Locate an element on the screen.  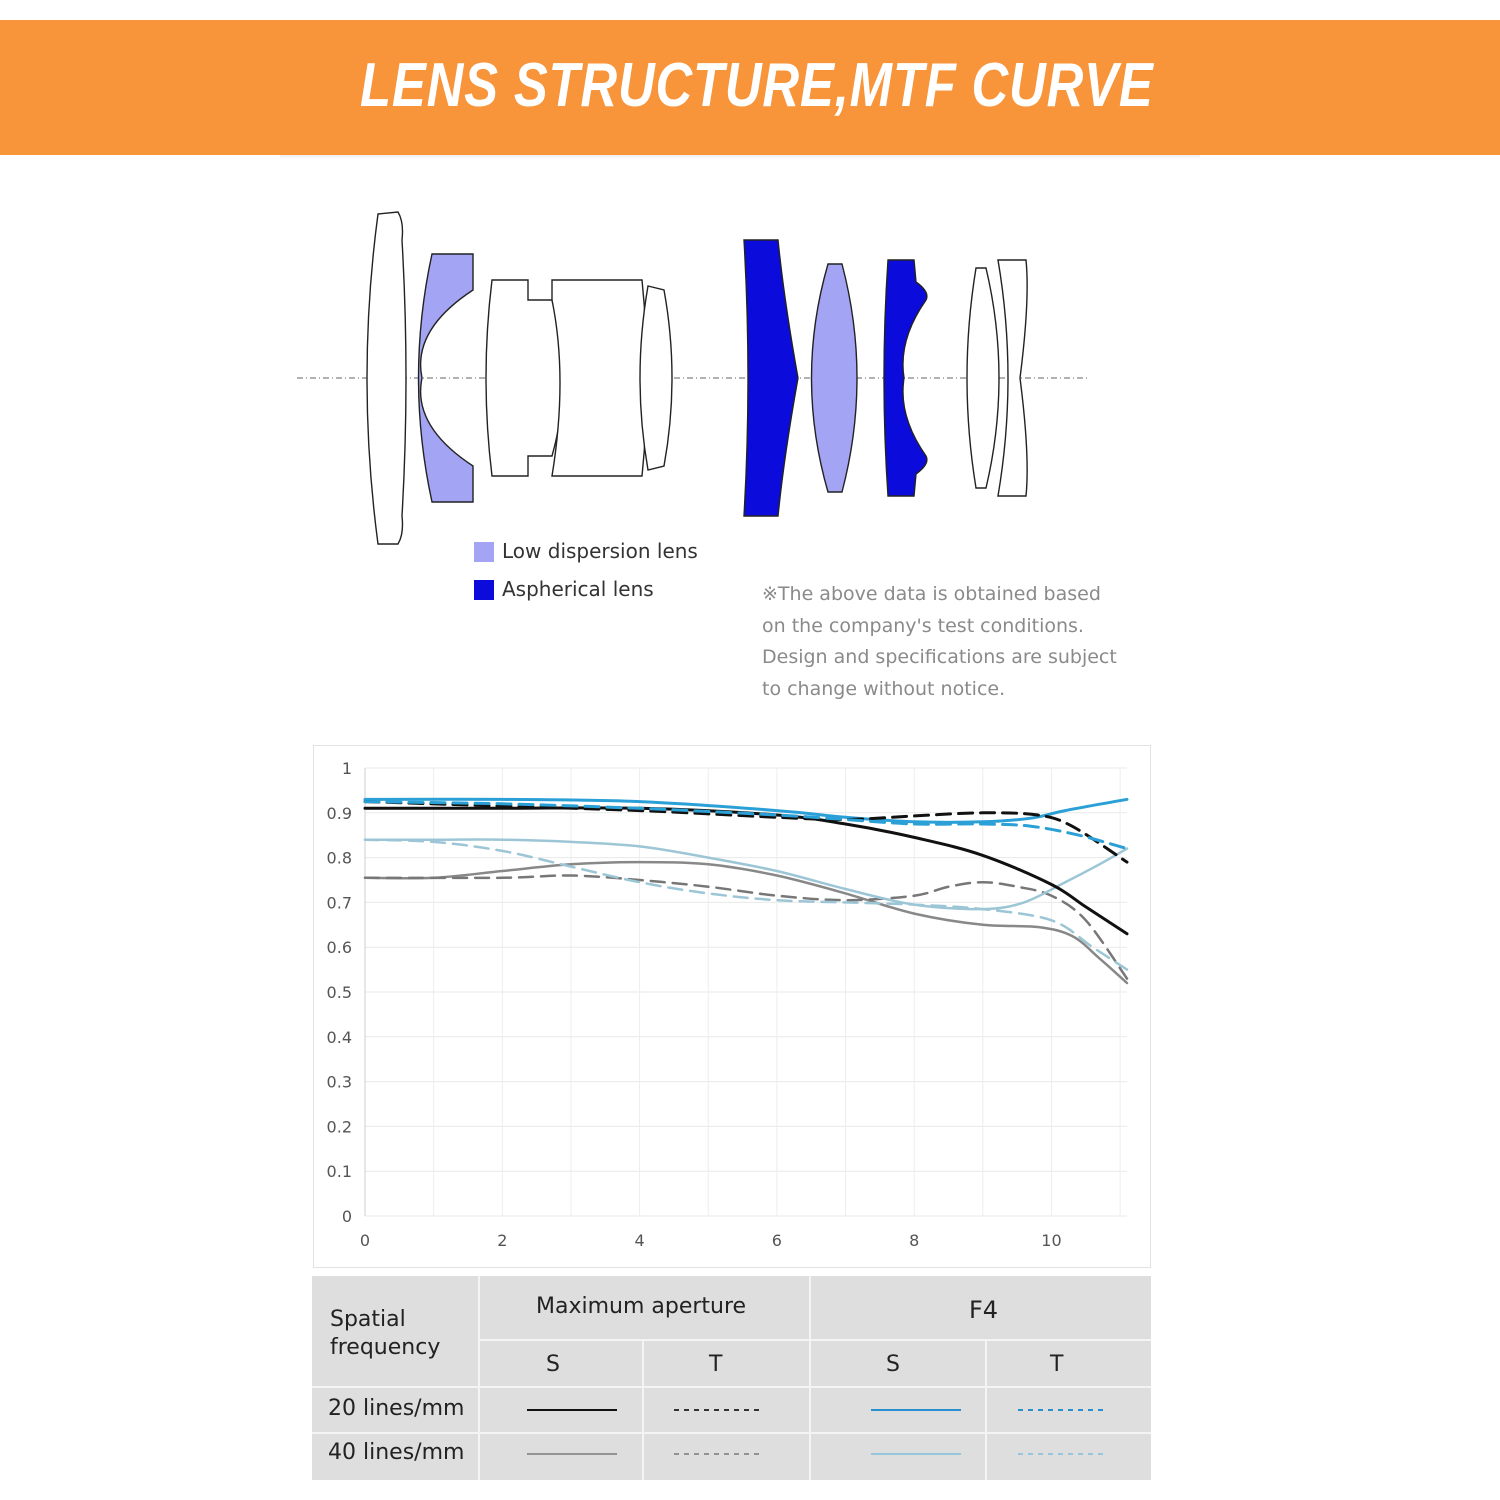
row-header-spatial-frequency: Spatial frequency is located at coordinates (385, 1334).